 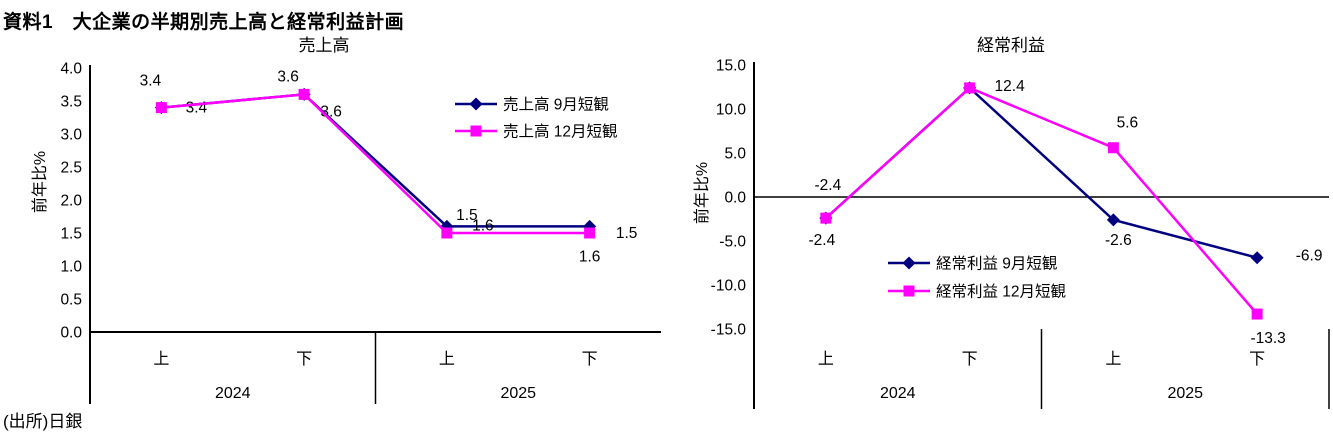 What do you see at coordinates (996, 264) in the screenshot?
I see `legend-label: 経常利益 9月短観` at bounding box center [996, 264].